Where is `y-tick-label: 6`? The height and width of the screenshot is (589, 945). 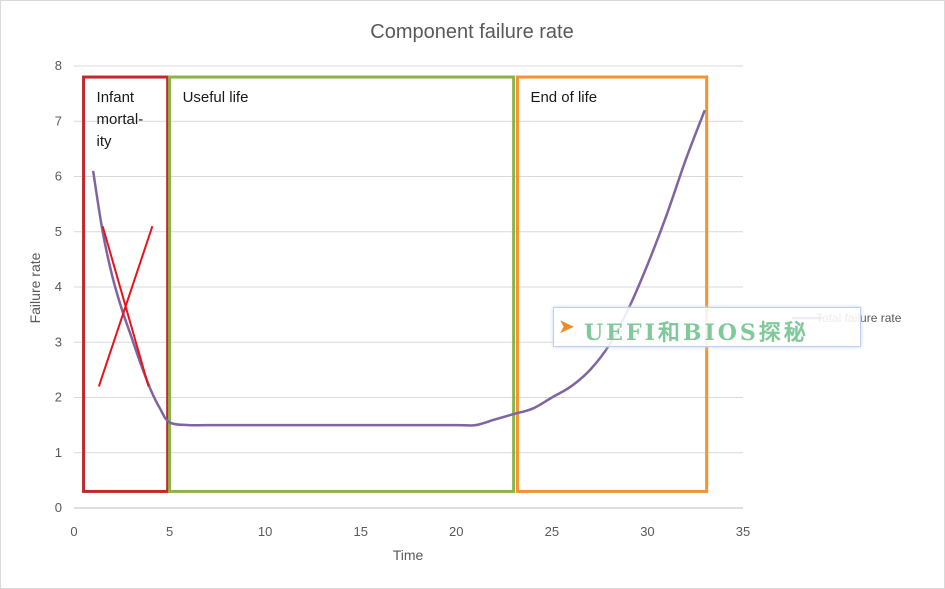 y-tick-label: 6 is located at coordinates (58, 176).